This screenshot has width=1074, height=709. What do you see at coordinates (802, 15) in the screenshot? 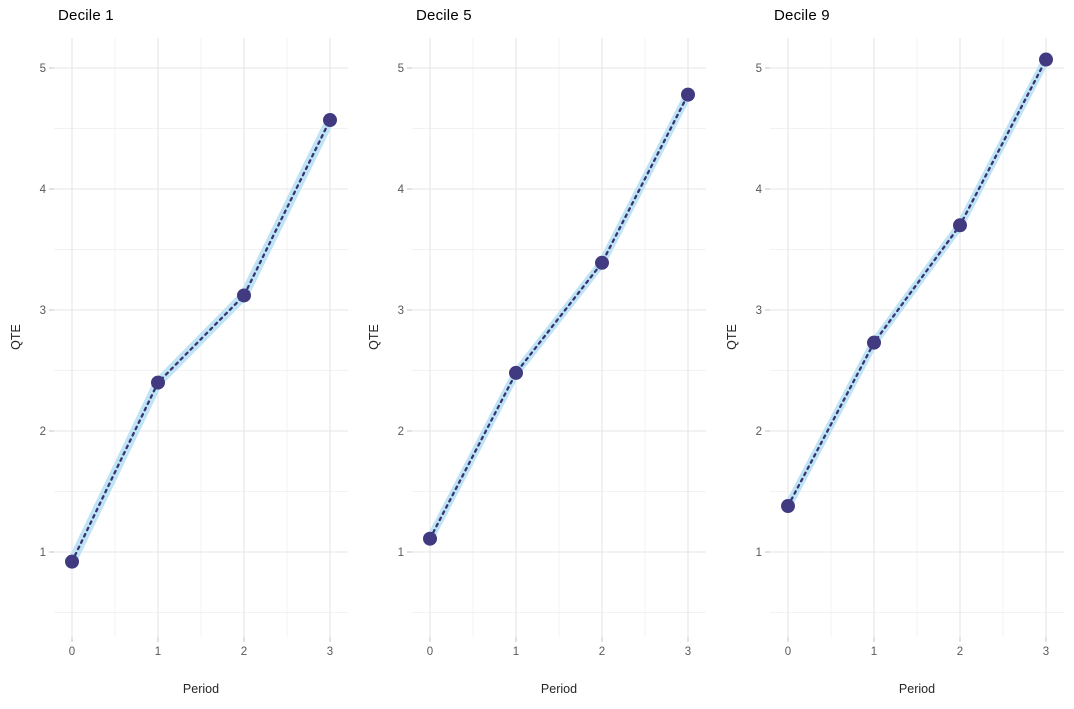
I see `panel-title: Decile 9` at bounding box center [802, 15].